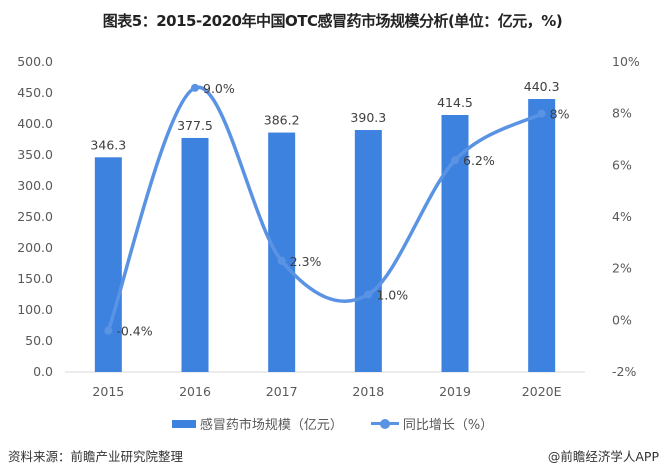 The width and height of the screenshot is (665, 475). What do you see at coordinates (542, 391) in the screenshot?
I see `x-tick-label: 2020E` at bounding box center [542, 391].